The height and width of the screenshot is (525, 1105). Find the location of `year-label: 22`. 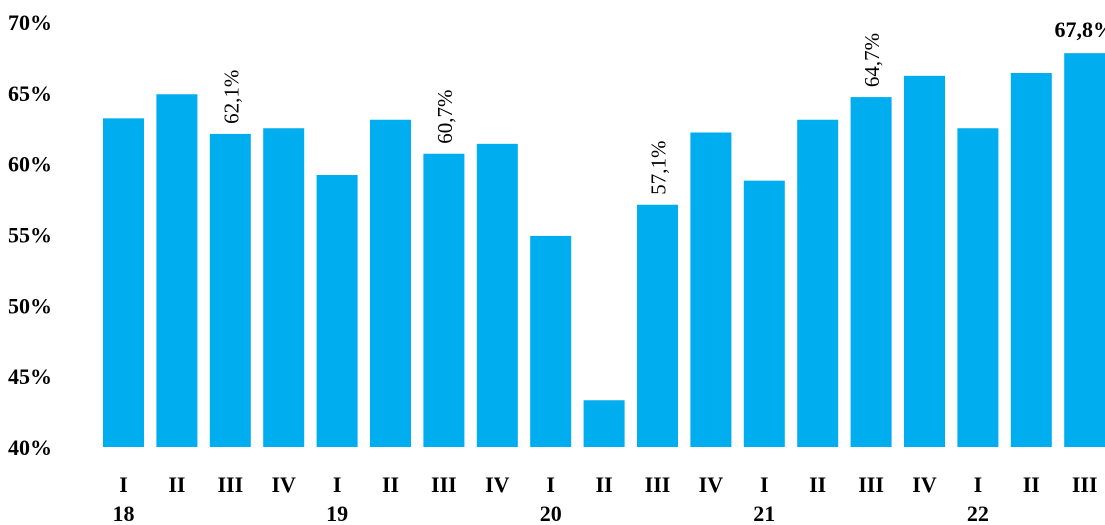

year-label: 22 is located at coordinates (978, 513).